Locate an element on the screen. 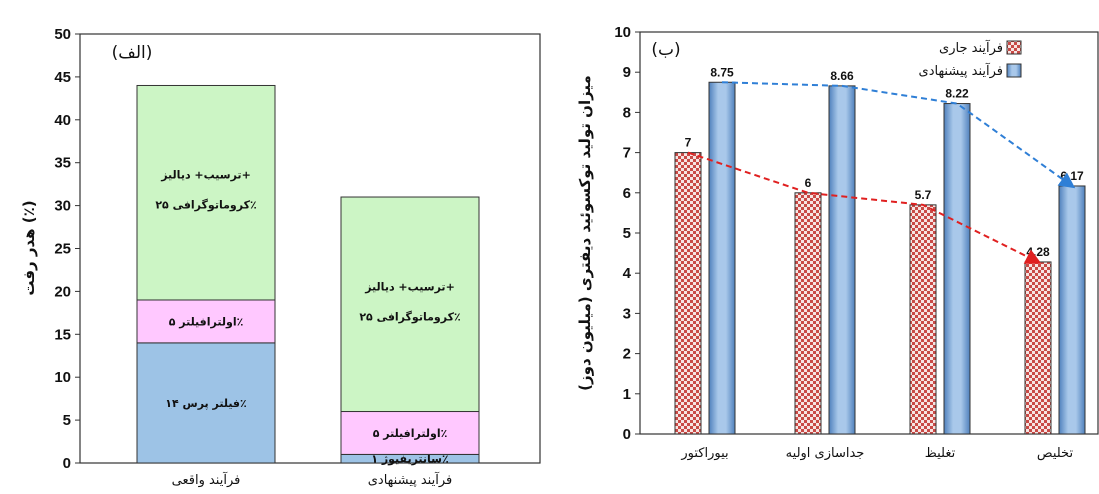 This screenshot has height=494, width=1099. left-y-tick-label: 40 is located at coordinates (62, 120).